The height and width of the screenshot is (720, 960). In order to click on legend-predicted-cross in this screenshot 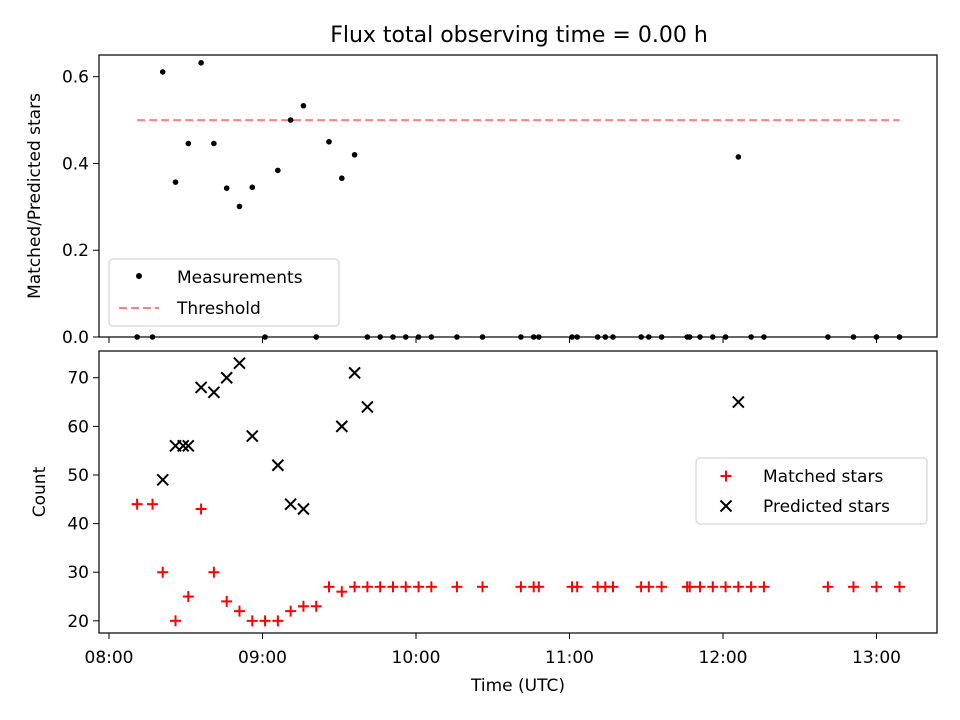, I will do `click(726, 506)`.